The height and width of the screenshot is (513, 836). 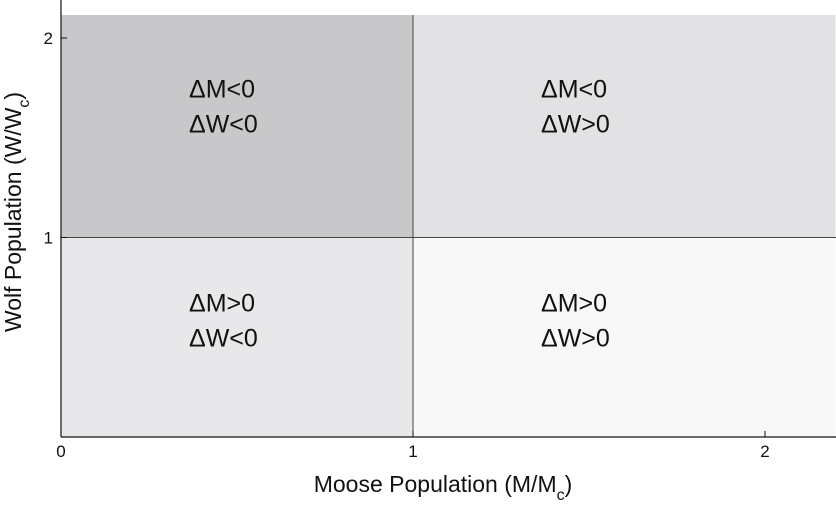 I want to click on region-2-label-dm: ΔM<0, so click(x=574, y=89).